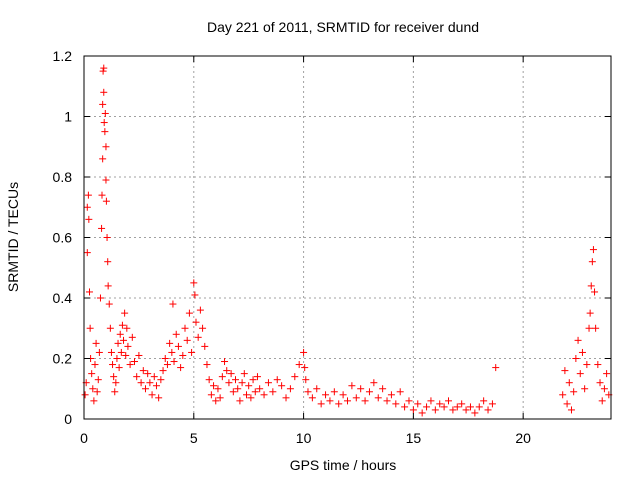 The image size is (640, 480). What do you see at coordinates (304, 438) in the screenshot?
I see `x-tick-label: 10` at bounding box center [304, 438].